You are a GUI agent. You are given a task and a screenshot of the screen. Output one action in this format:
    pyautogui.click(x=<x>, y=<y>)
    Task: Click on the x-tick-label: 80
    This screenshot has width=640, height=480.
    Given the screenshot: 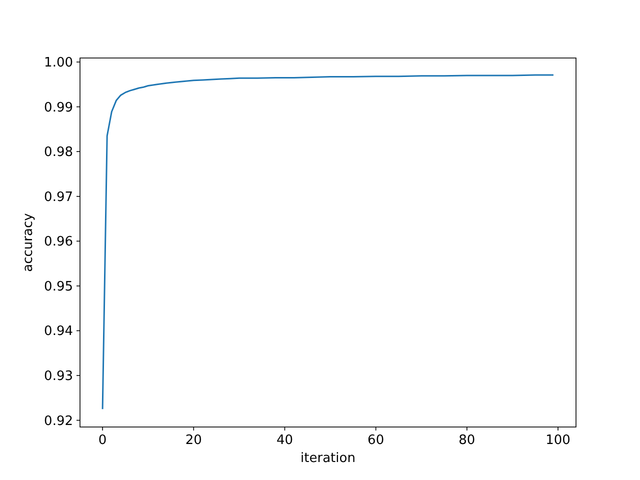 What is the action you would take?
    pyautogui.click(x=467, y=440)
    